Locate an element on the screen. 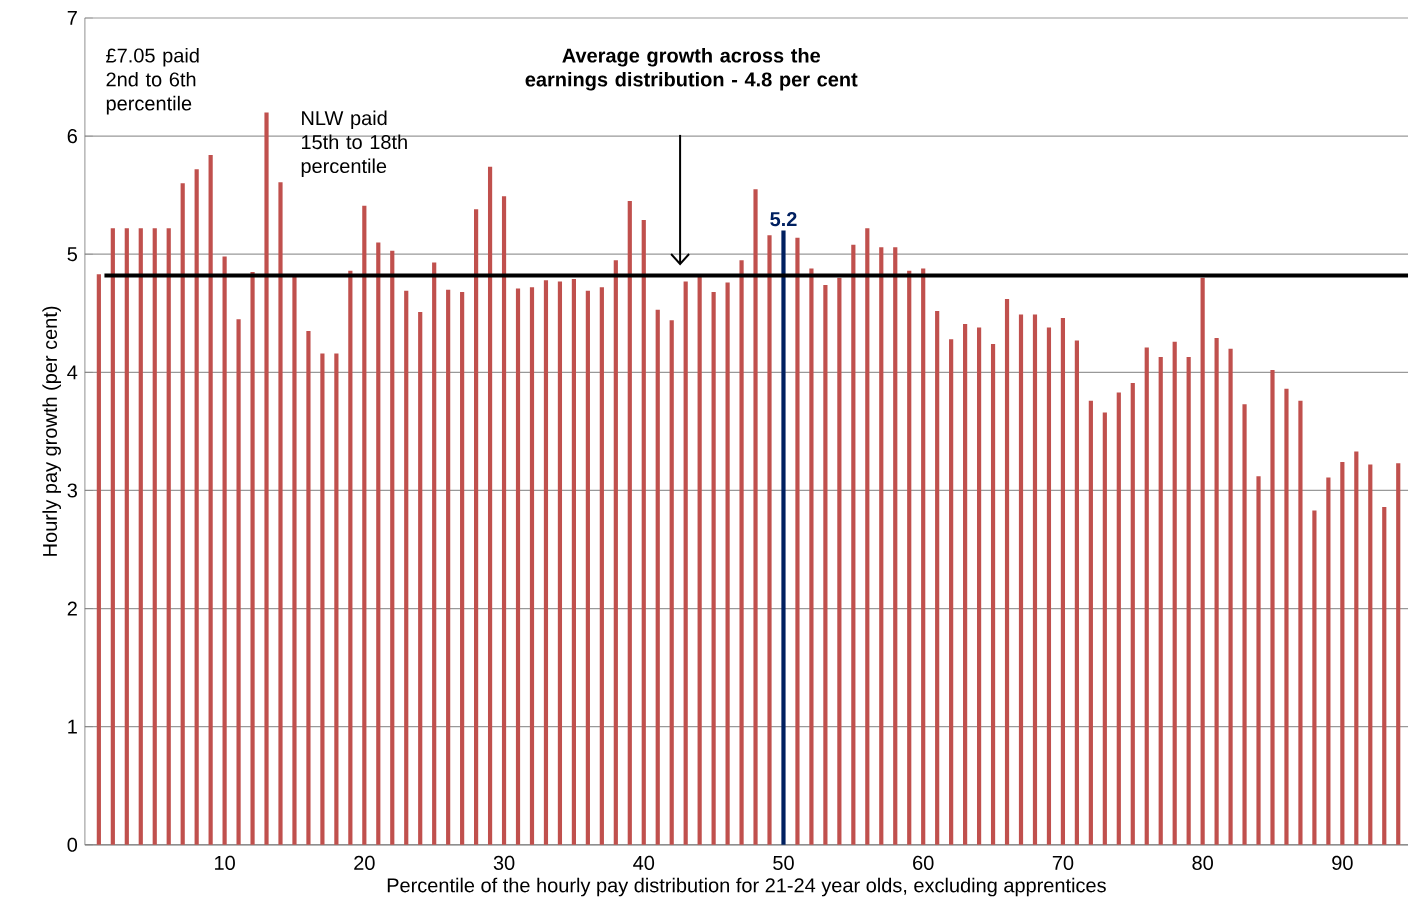 Image resolution: width=1410 pixels, height=921 pixels. x-tick-label: 80 is located at coordinates (1202, 863).